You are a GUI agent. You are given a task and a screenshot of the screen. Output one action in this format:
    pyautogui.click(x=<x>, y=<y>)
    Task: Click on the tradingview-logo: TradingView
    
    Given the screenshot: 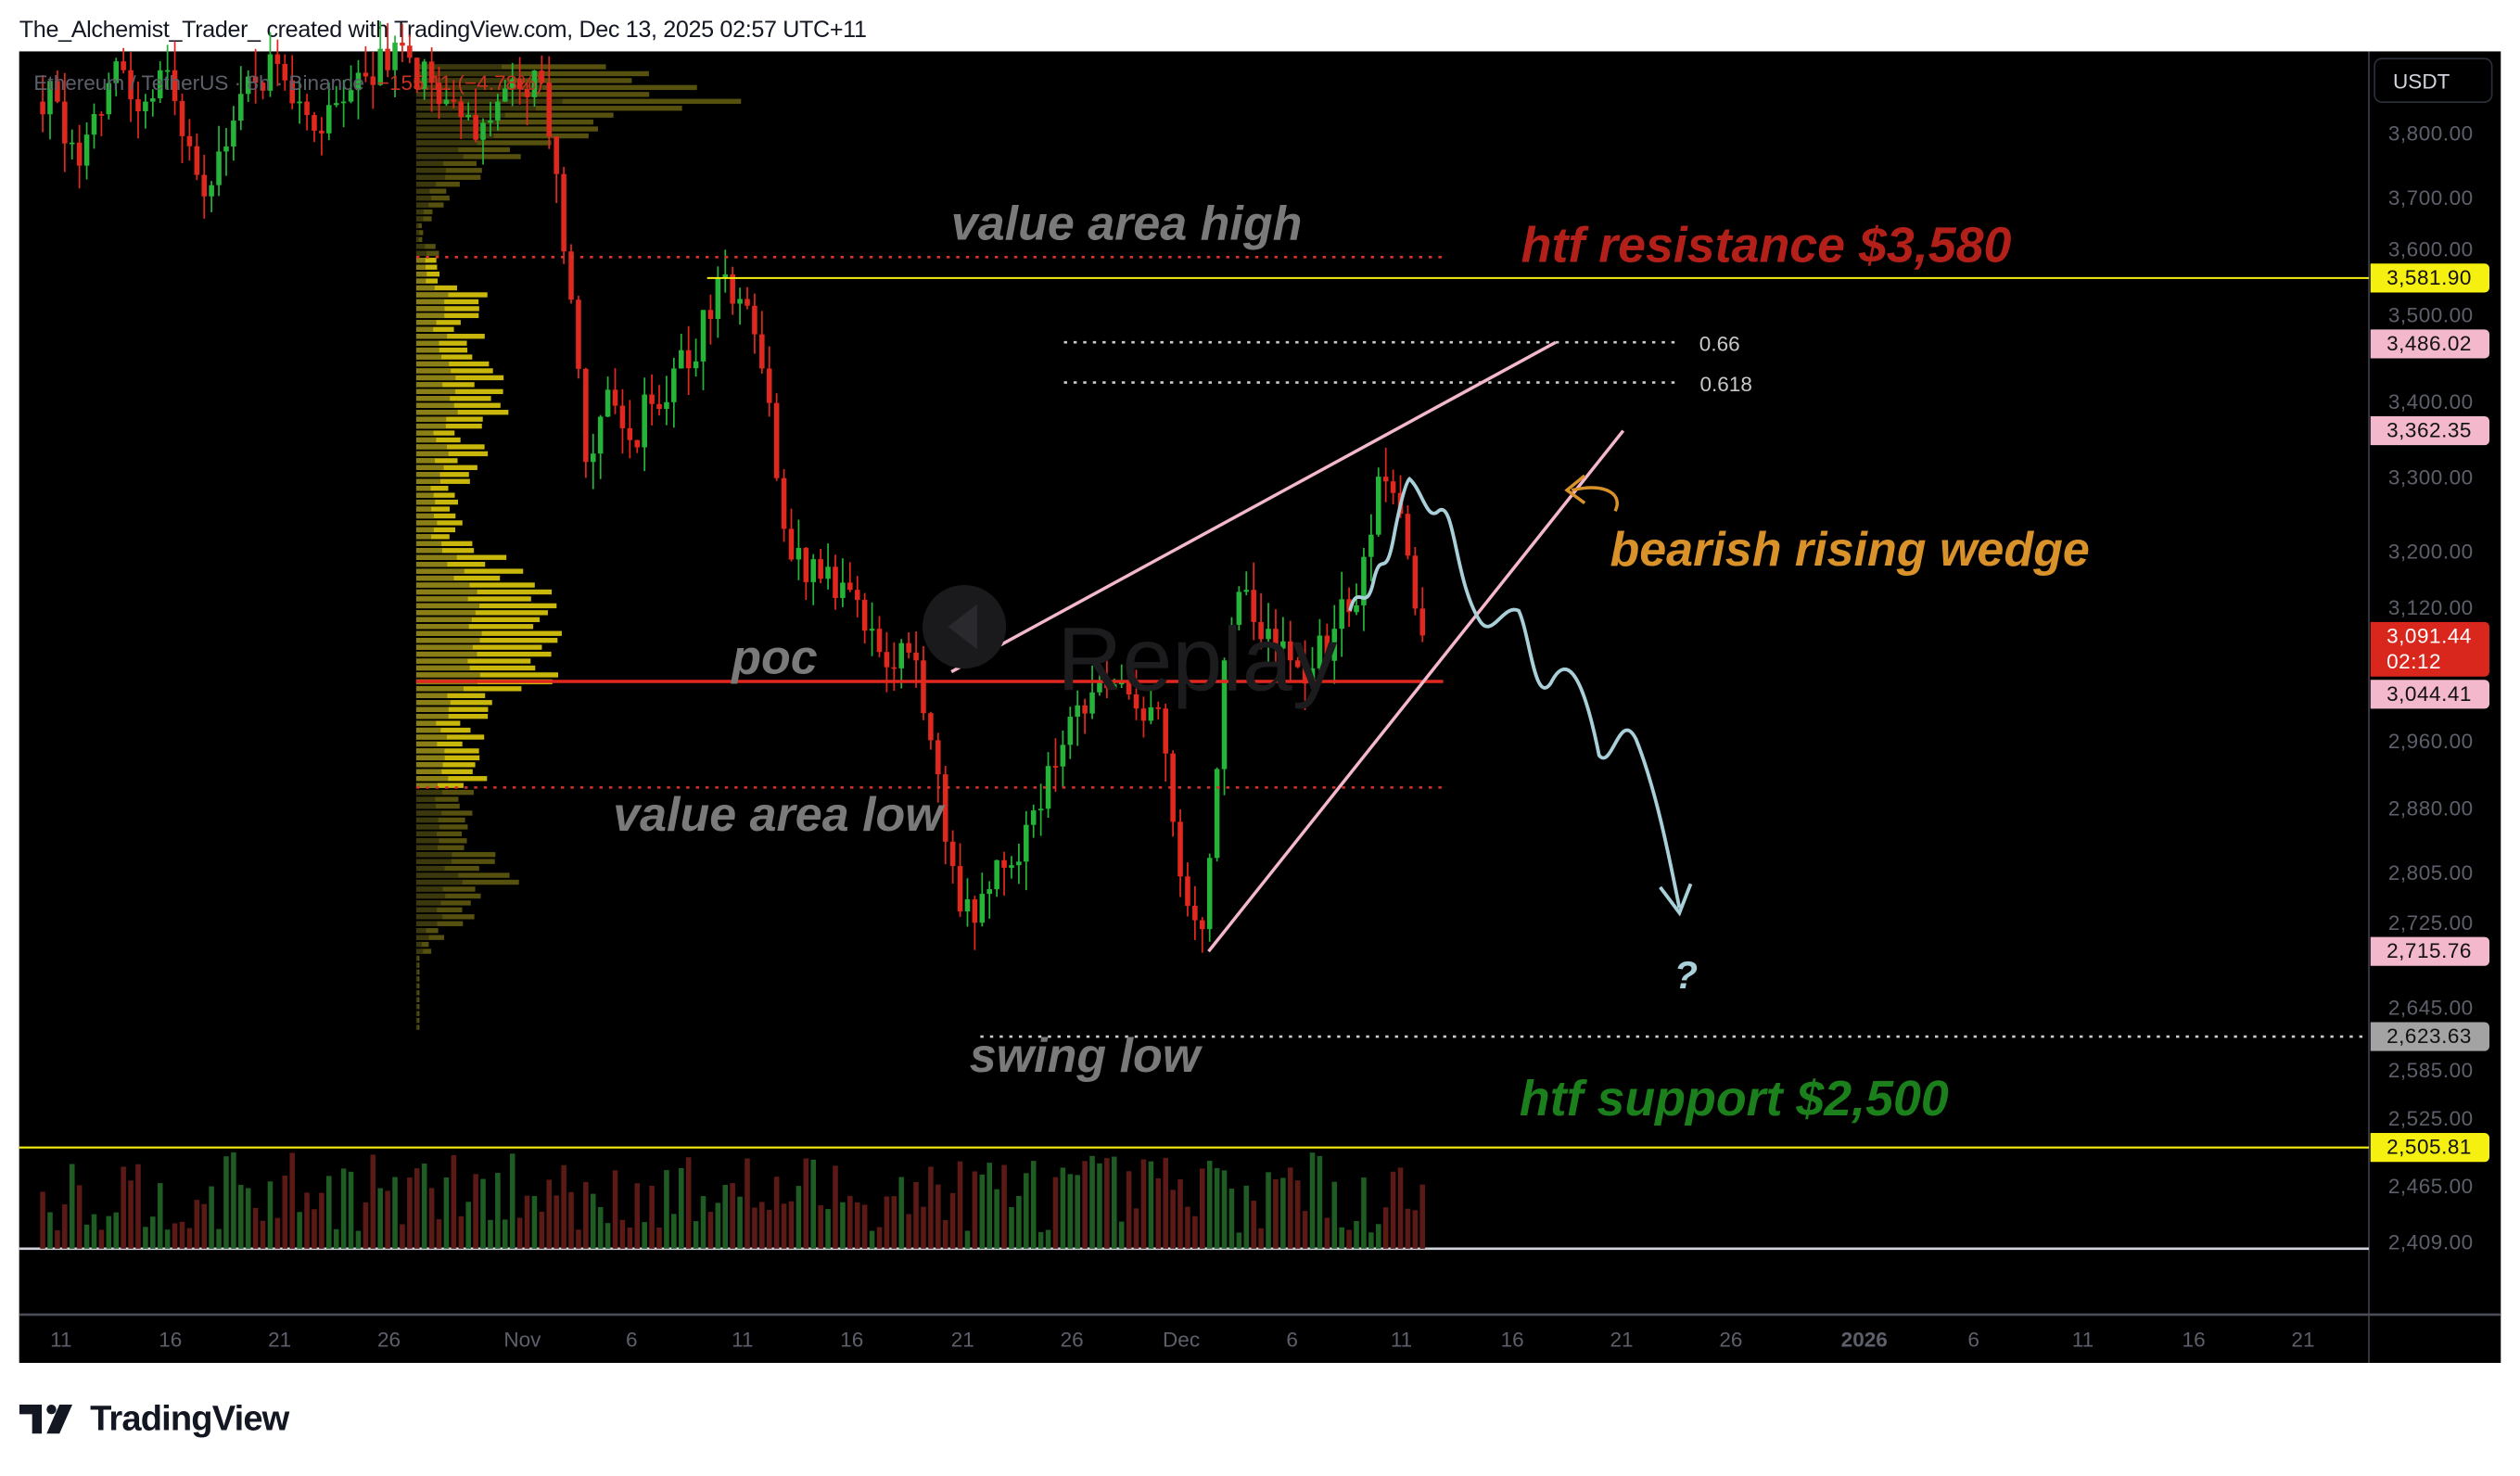 What is the action you would take?
    pyautogui.click(x=154, y=1419)
    